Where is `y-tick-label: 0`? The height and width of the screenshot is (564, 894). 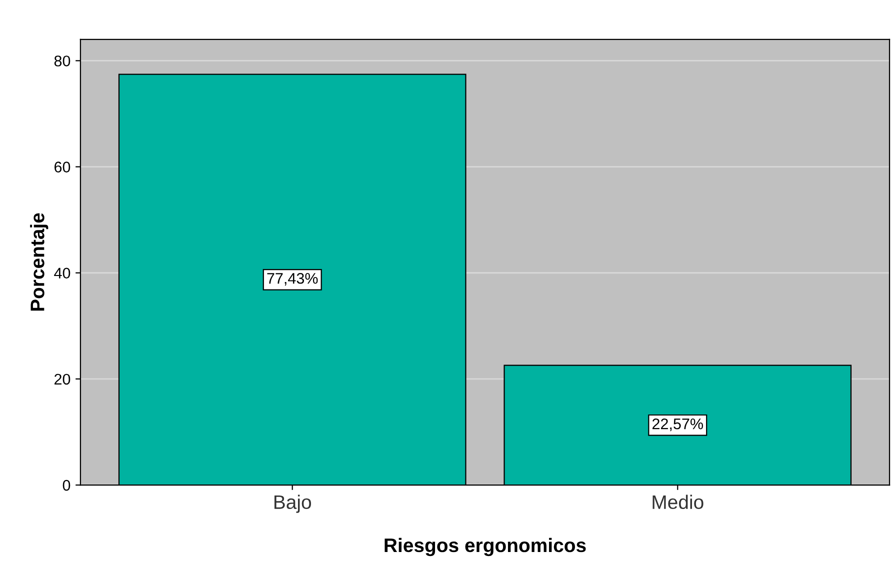
y-tick-label: 0 is located at coordinates (66, 485).